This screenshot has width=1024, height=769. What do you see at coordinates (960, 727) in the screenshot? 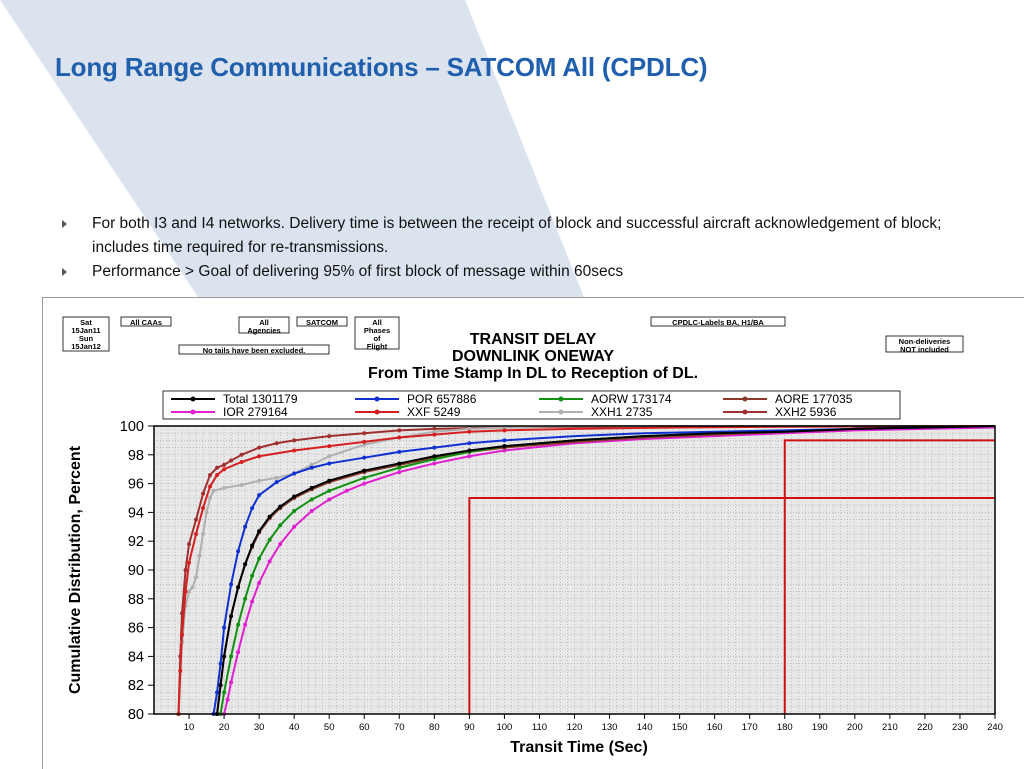
I see `x-tick-label: 230` at bounding box center [960, 727].